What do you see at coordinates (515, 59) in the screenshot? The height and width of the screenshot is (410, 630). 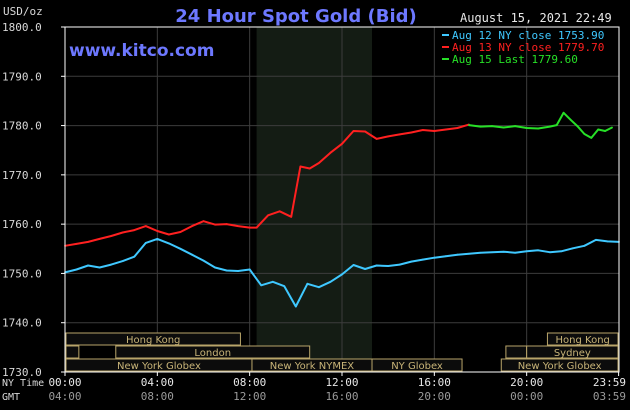 I see `legend-entry: Aug 15 Last 1779.60` at bounding box center [515, 59].